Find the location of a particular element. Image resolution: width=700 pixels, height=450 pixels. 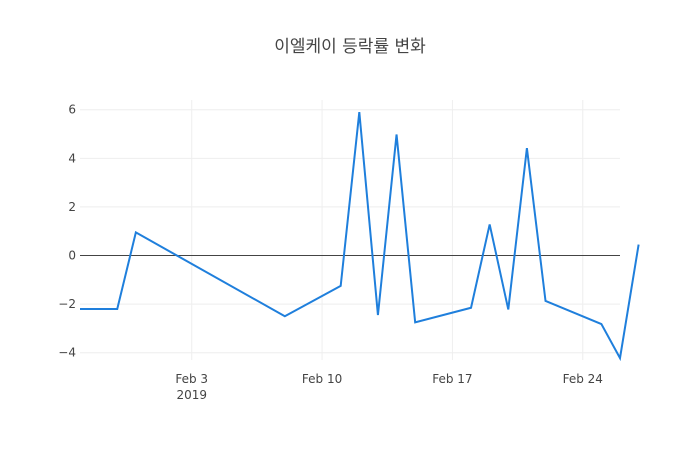

y-tick-label: 0 is located at coordinates (72, 256).